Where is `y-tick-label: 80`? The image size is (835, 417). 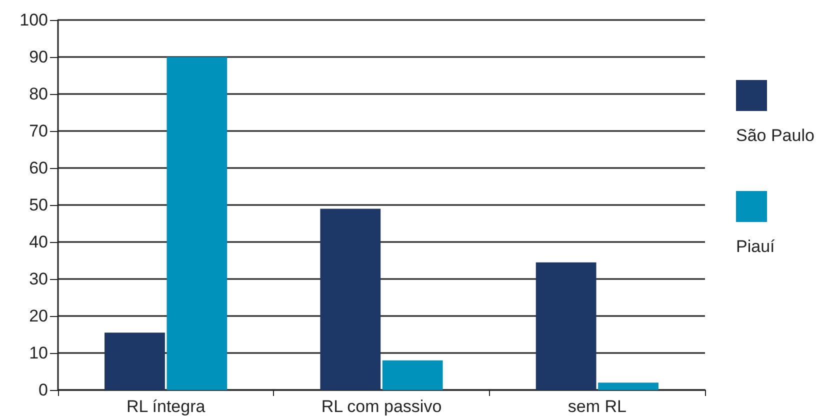
y-tick-label: 80 is located at coordinates (38, 94).